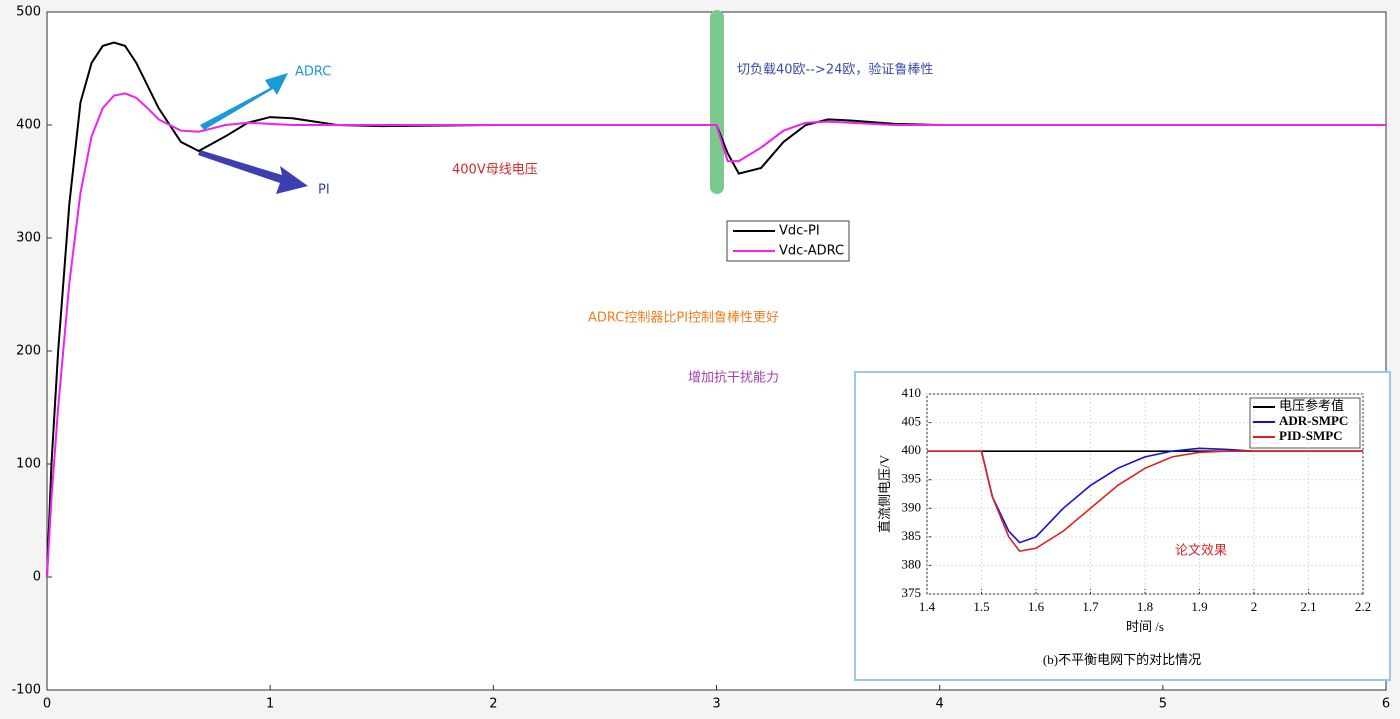  What do you see at coordinates (1311, 435) in the screenshot?
I see `legend-label: PID-SMPC` at bounding box center [1311, 435].